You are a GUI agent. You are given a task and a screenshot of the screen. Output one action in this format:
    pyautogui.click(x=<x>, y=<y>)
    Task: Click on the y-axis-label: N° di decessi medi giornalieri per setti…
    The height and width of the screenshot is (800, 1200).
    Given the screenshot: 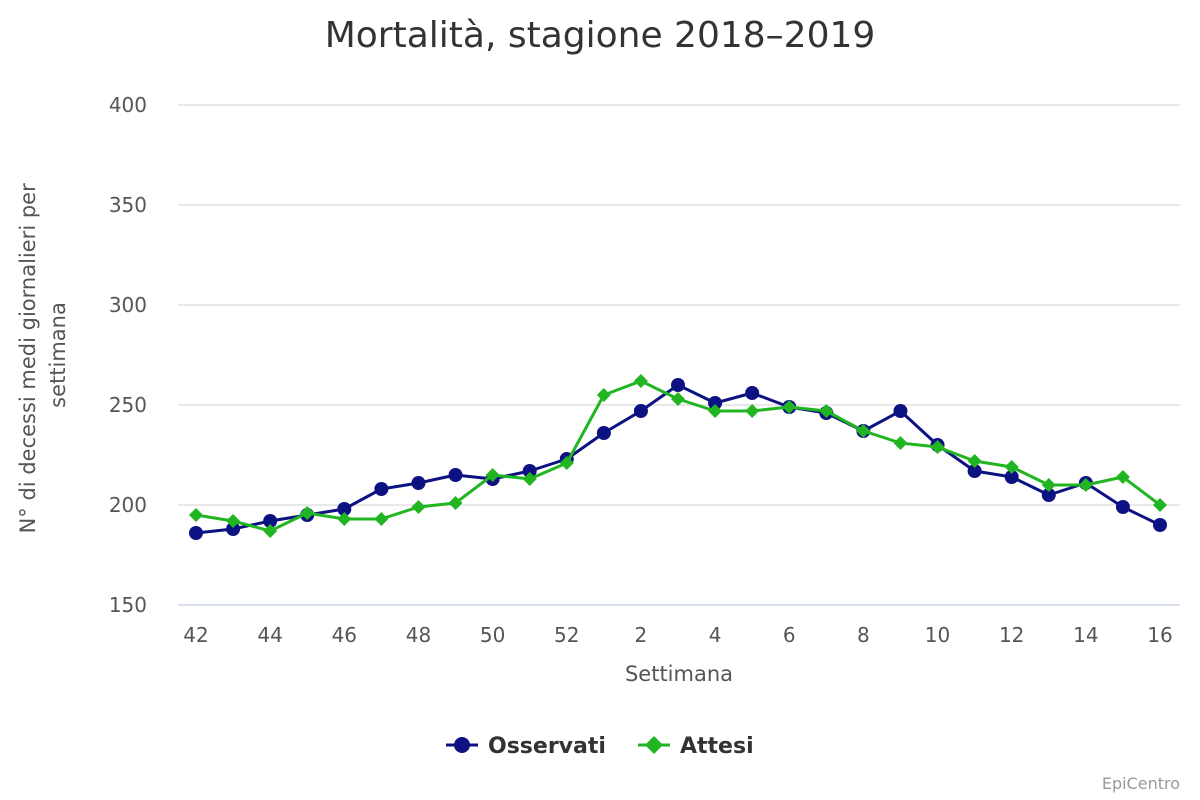 What is the action you would take?
    pyautogui.click(x=43, y=355)
    